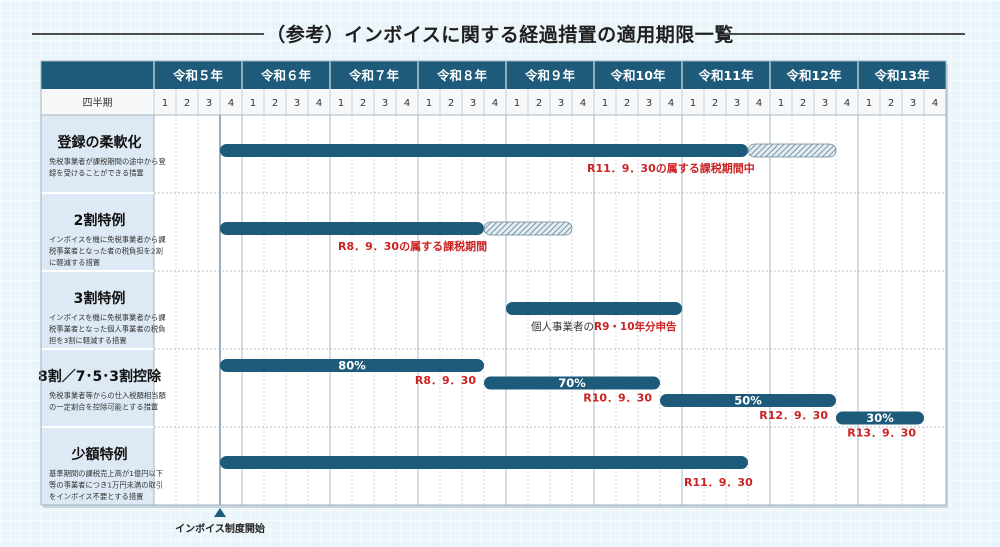 The image size is (1000, 547). What do you see at coordinates (374, 75) in the screenshot?
I see `year-header-label: 令和７年` at bounding box center [374, 75].